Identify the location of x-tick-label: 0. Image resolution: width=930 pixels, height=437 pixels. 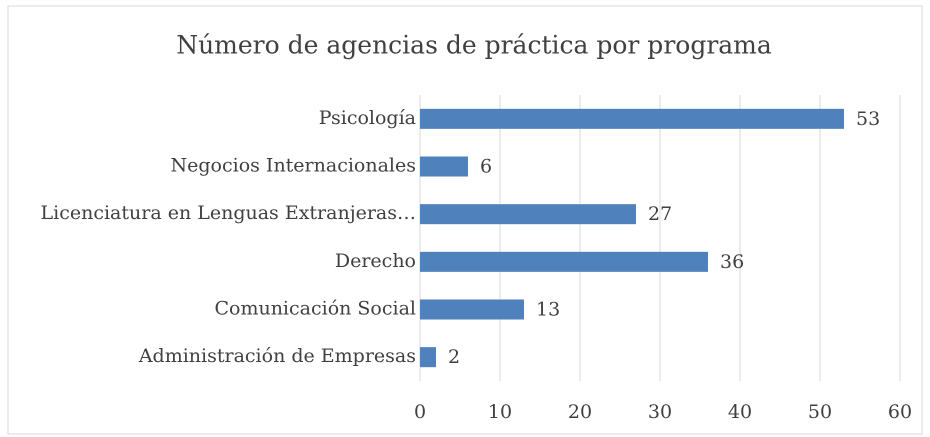
(420, 412).